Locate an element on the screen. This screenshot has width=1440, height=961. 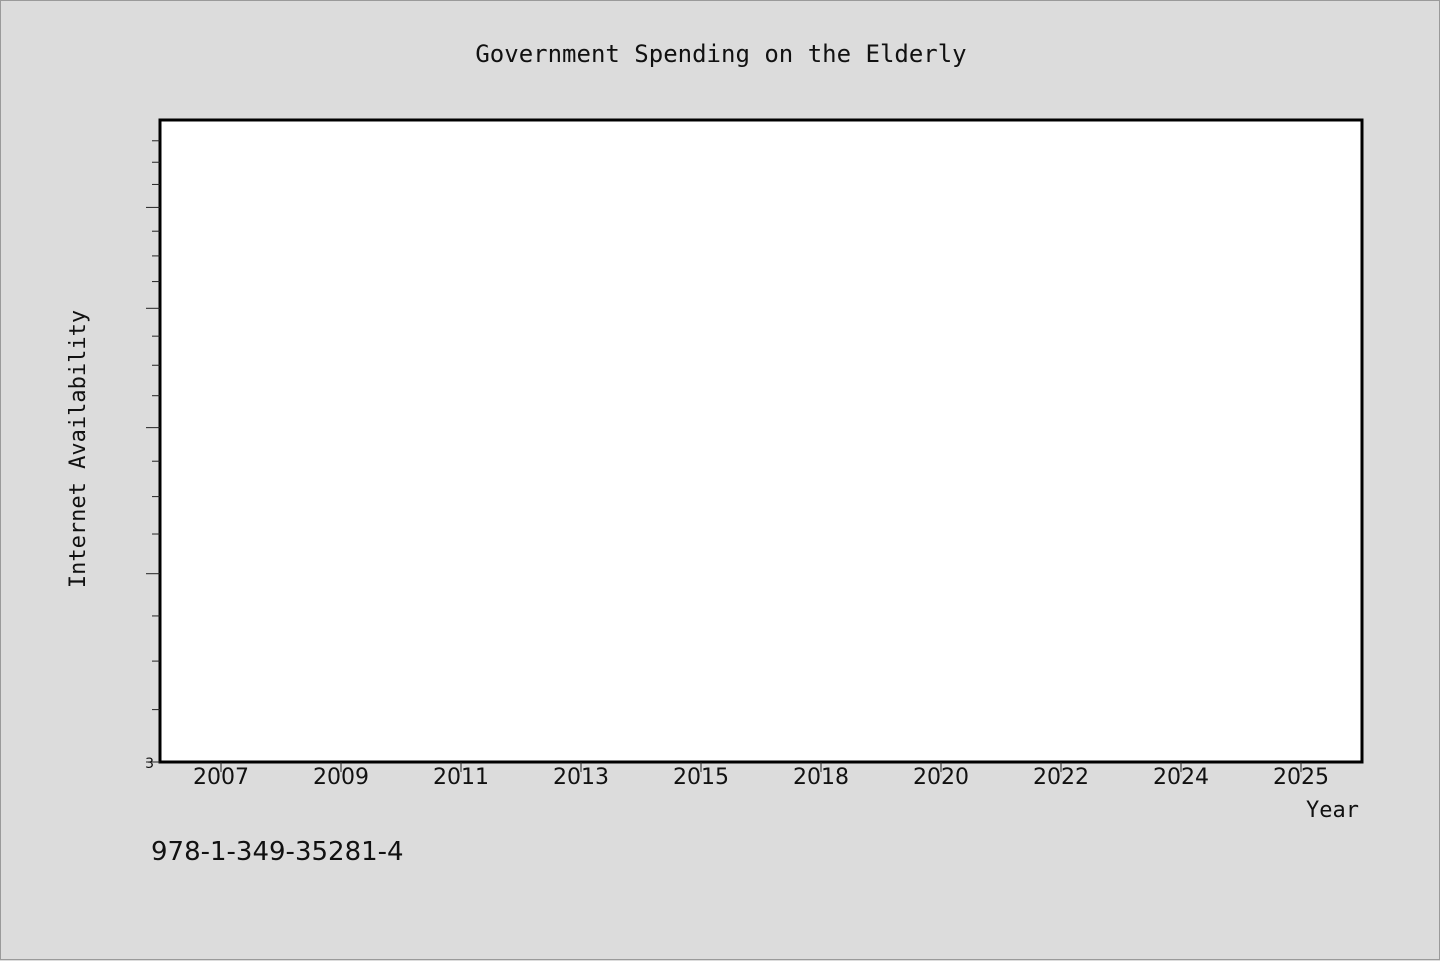
x-tick-label: 2025 is located at coordinates (1301, 777).